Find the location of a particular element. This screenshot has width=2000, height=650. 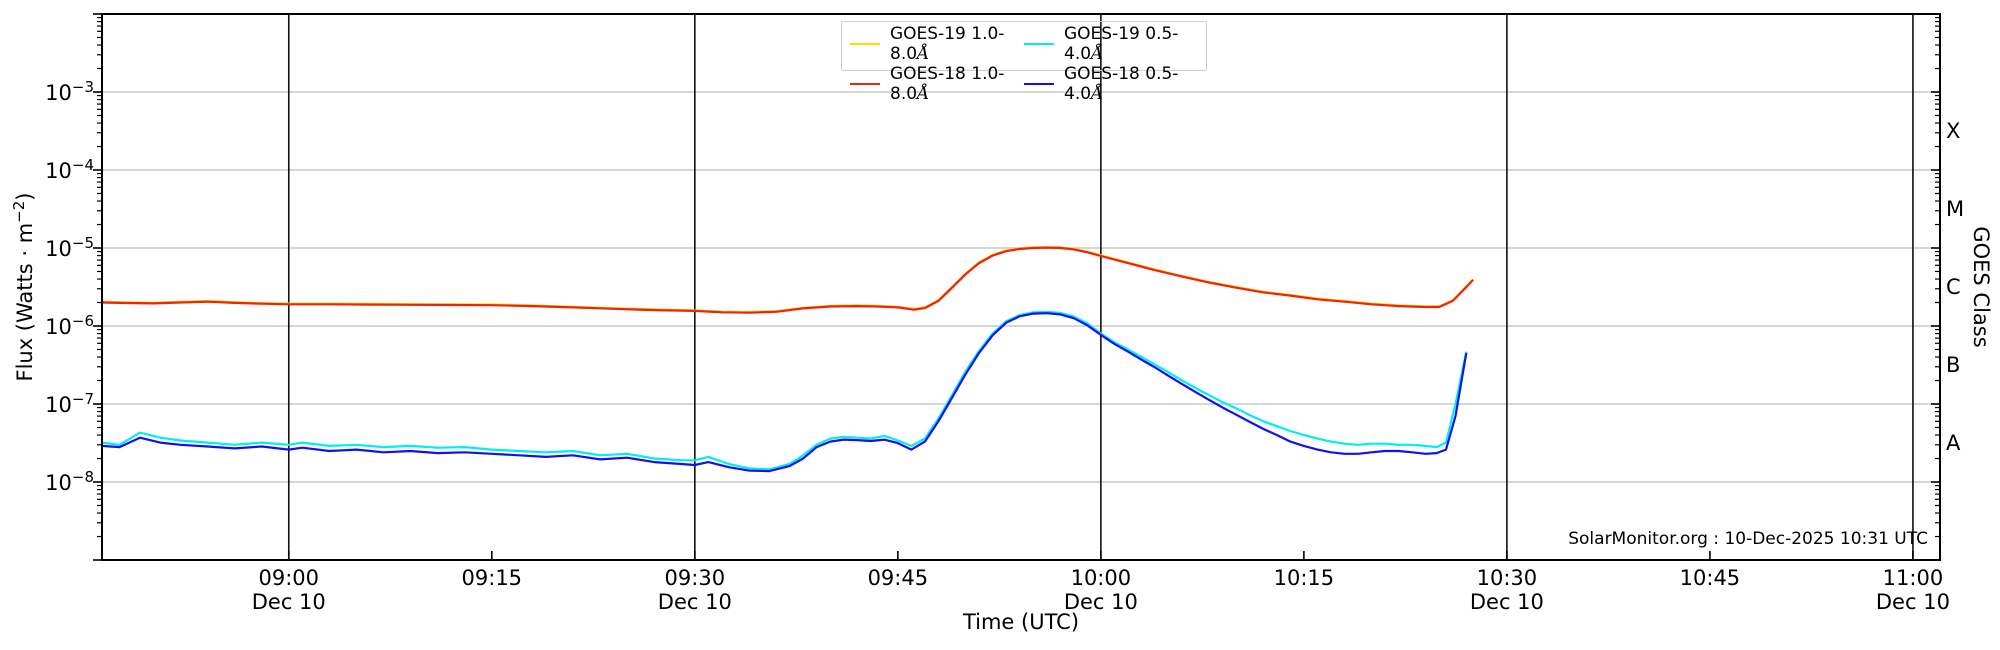

x-axis-tick-label: 10:15 is located at coordinates (1304, 578).